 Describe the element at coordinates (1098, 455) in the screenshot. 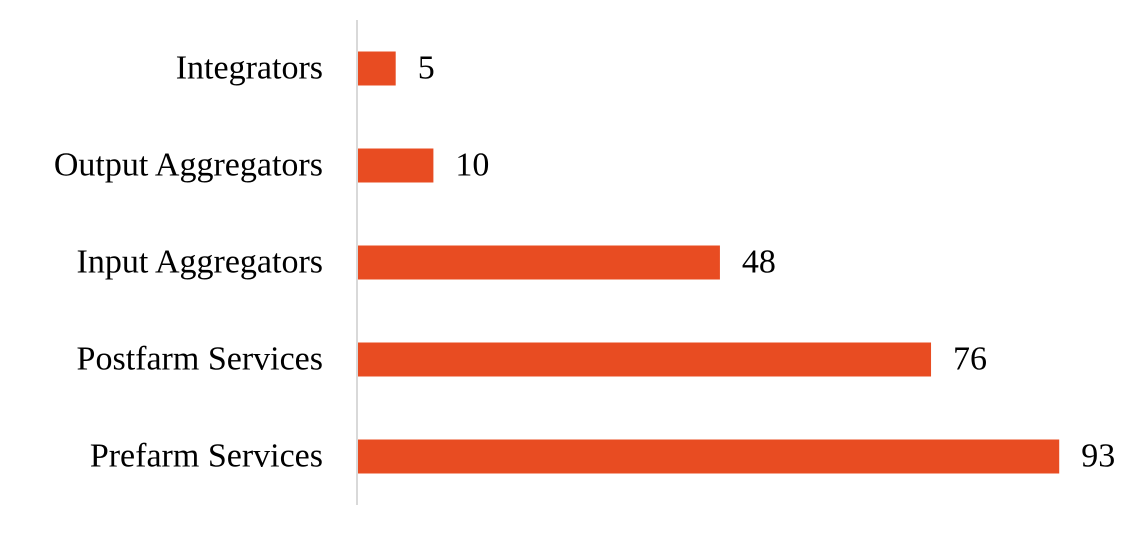

I see `data-label: 93` at that location.